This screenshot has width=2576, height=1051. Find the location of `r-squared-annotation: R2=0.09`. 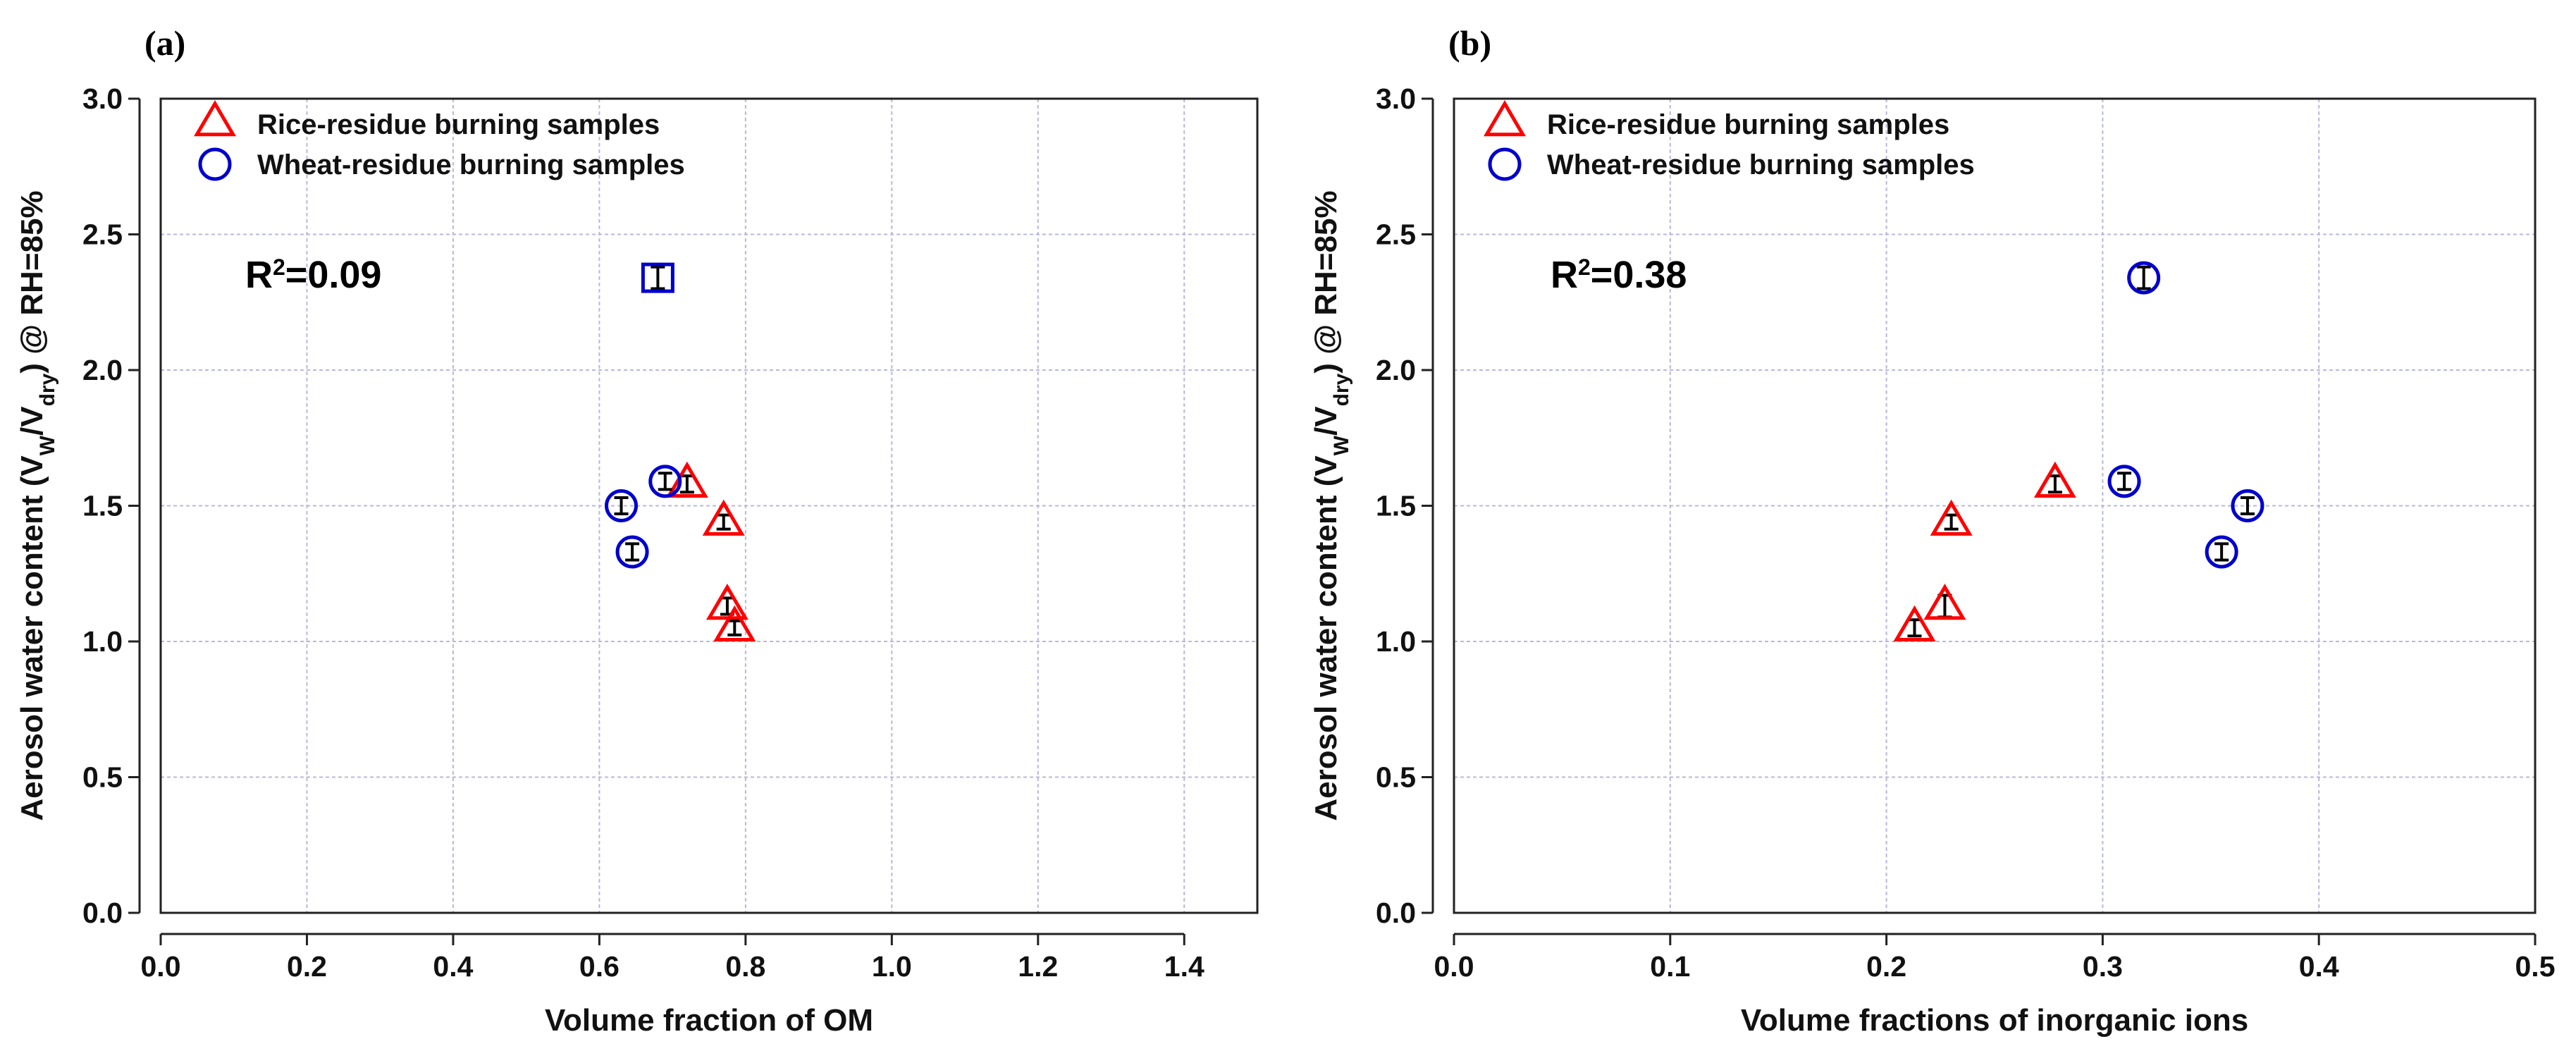

r-squared-annotation: R2=0.09 is located at coordinates (313, 275).